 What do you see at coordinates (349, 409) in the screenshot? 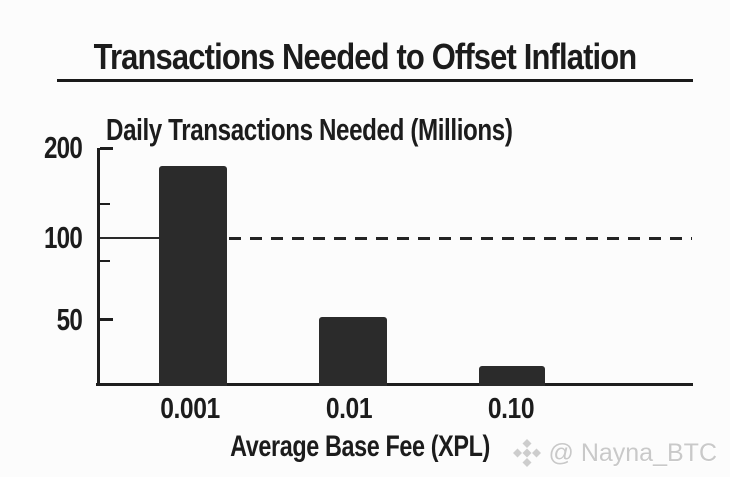
I see `x-tick-label-0.01: 0.01` at bounding box center [349, 409].